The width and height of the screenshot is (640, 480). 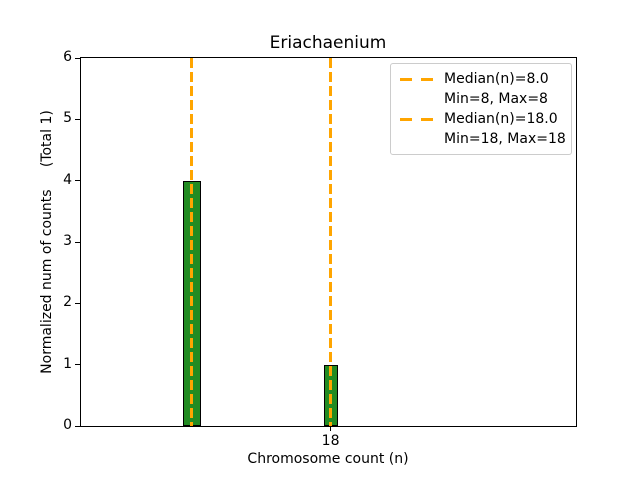 What do you see at coordinates (505, 139) in the screenshot?
I see `legend-entry-label: Min=18, Max=18` at bounding box center [505, 139].